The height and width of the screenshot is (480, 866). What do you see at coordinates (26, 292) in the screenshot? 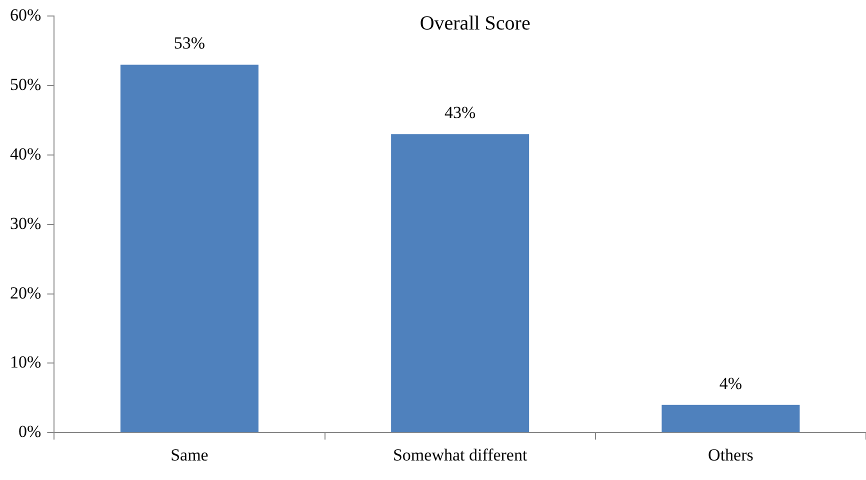
I see `y-tick-label: 20%` at bounding box center [26, 292].